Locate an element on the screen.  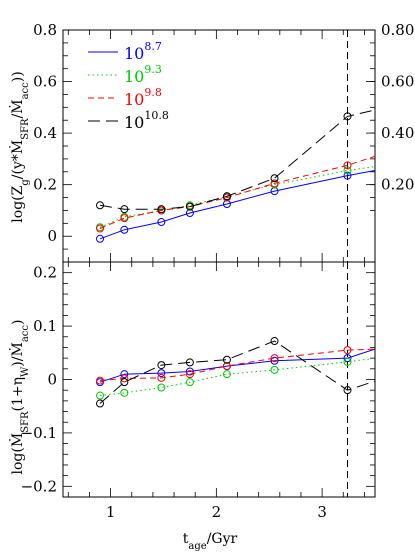
legend-label: 109.8 is located at coordinates (143, 97).